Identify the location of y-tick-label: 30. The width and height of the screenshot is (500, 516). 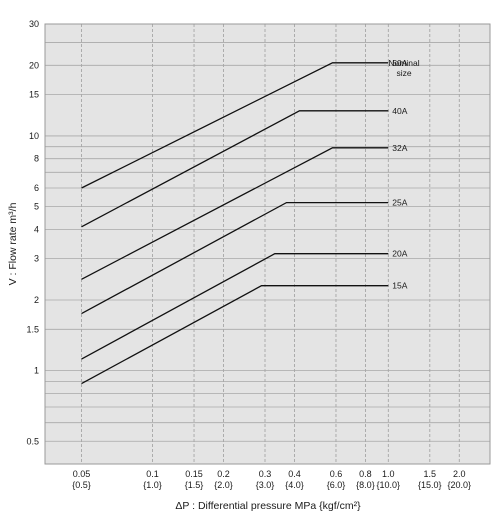
(34, 24).